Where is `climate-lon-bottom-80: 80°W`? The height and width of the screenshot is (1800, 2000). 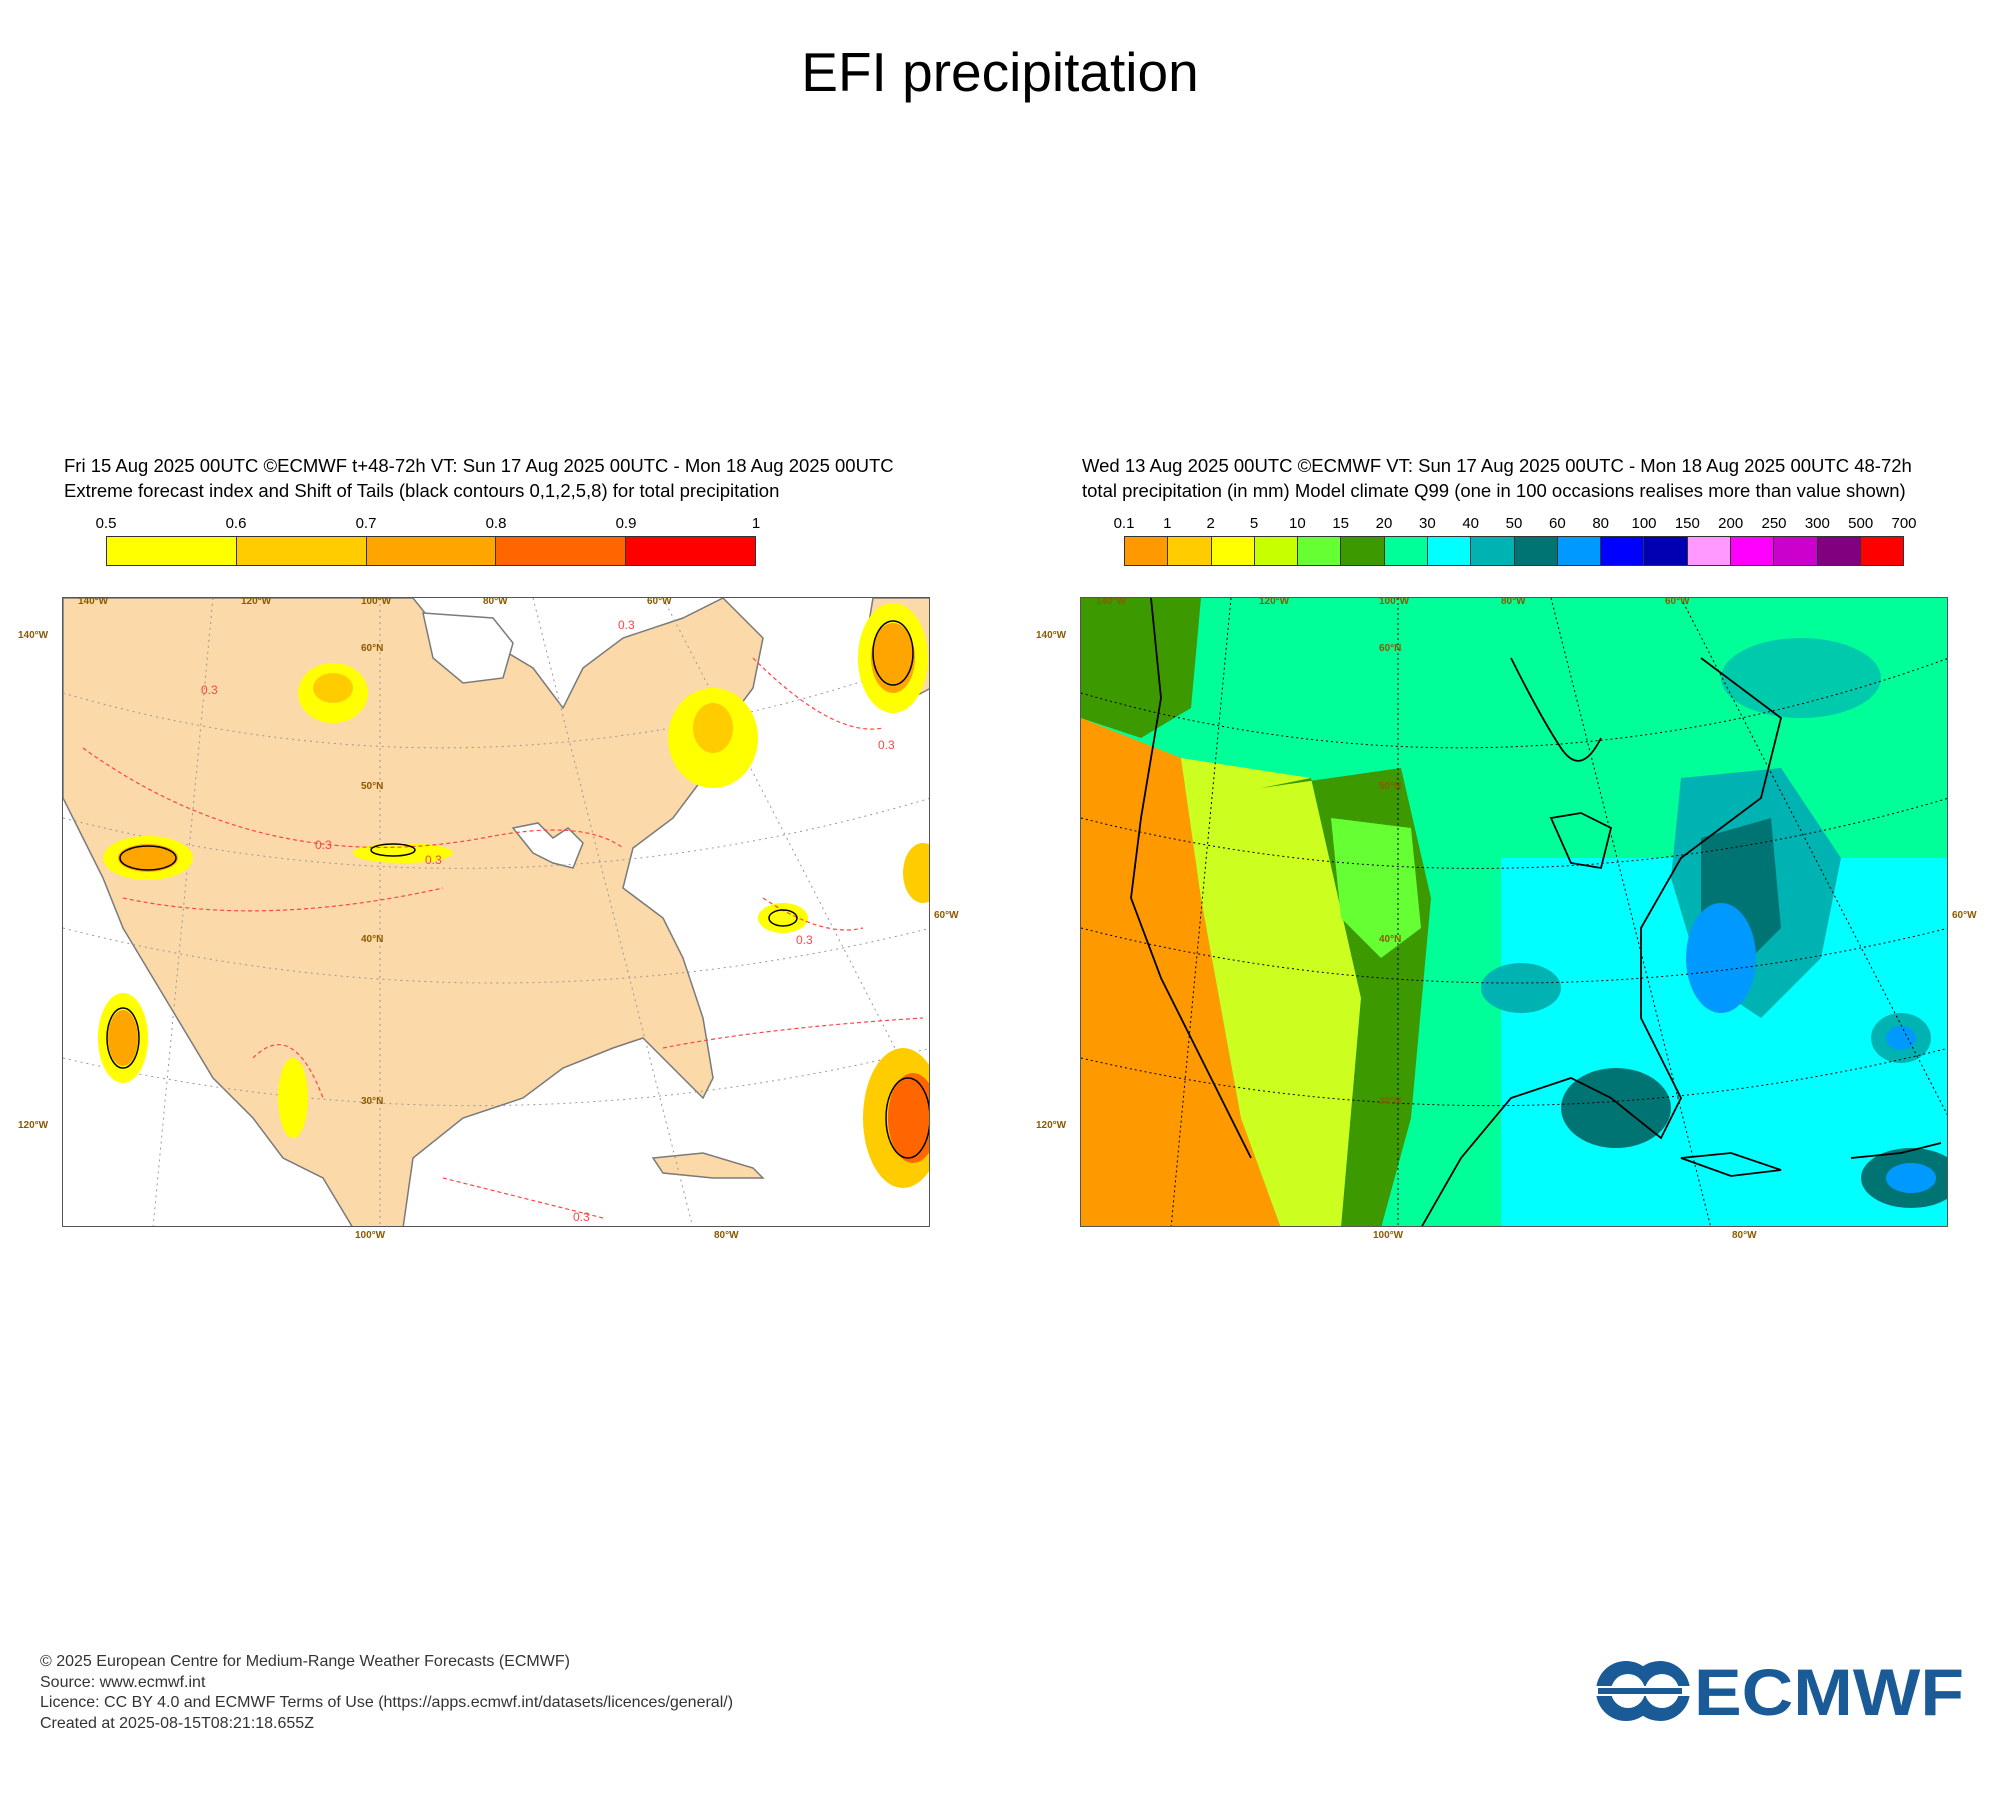
climate-lon-bottom-80: 80°W is located at coordinates (1744, 1235).